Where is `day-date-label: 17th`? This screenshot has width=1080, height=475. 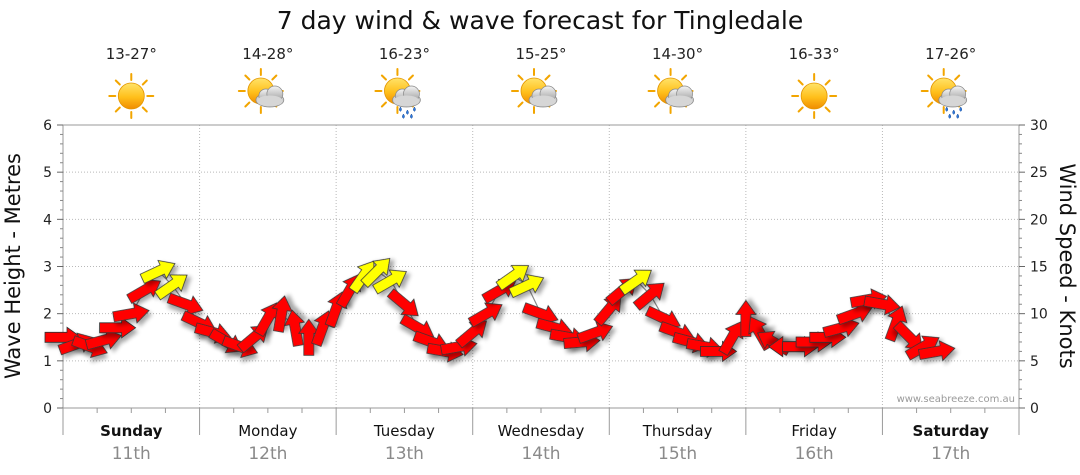 day-date-label: 17th is located at coordinates (950, 454).